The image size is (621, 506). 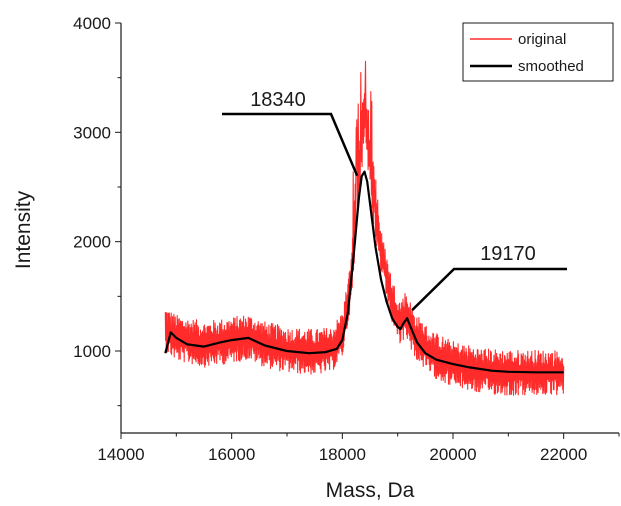 I want to click on annotation-label-19170: 19170, so click(x=508, y=254).